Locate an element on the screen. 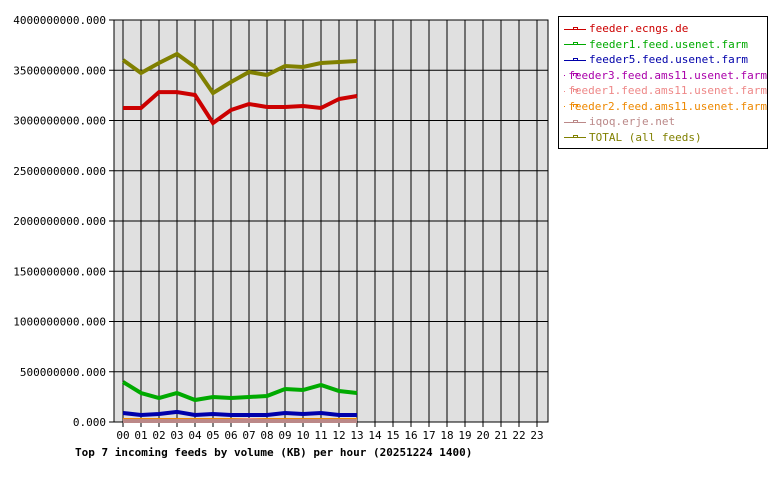 The height and width of the screenshot is (480, 780). x-tick-label: 00 is located at coordinates (122, 435).